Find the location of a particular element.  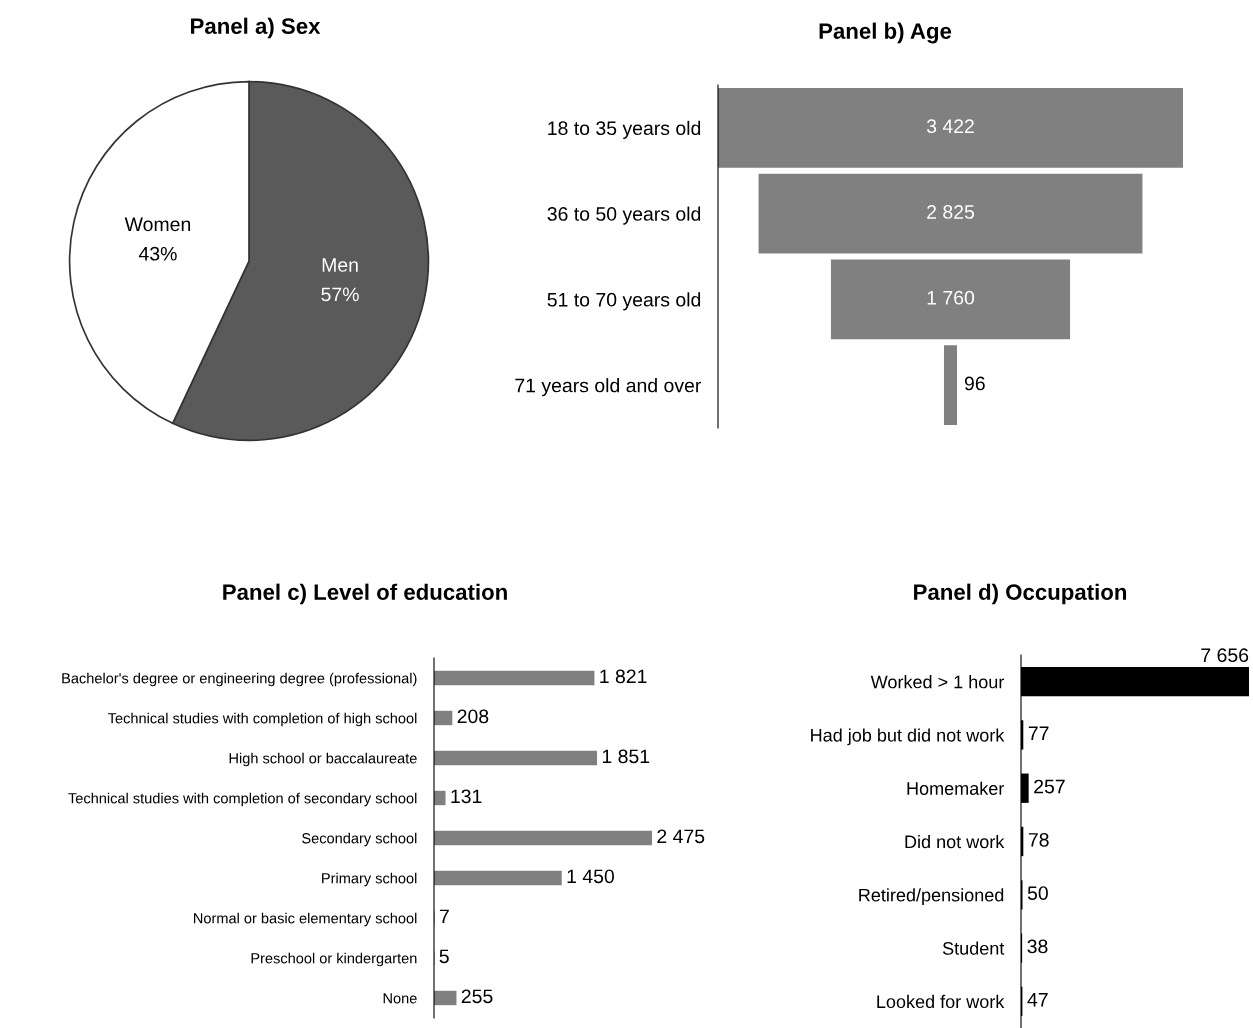

data-label: 255 is located at coordinates (477, 996).